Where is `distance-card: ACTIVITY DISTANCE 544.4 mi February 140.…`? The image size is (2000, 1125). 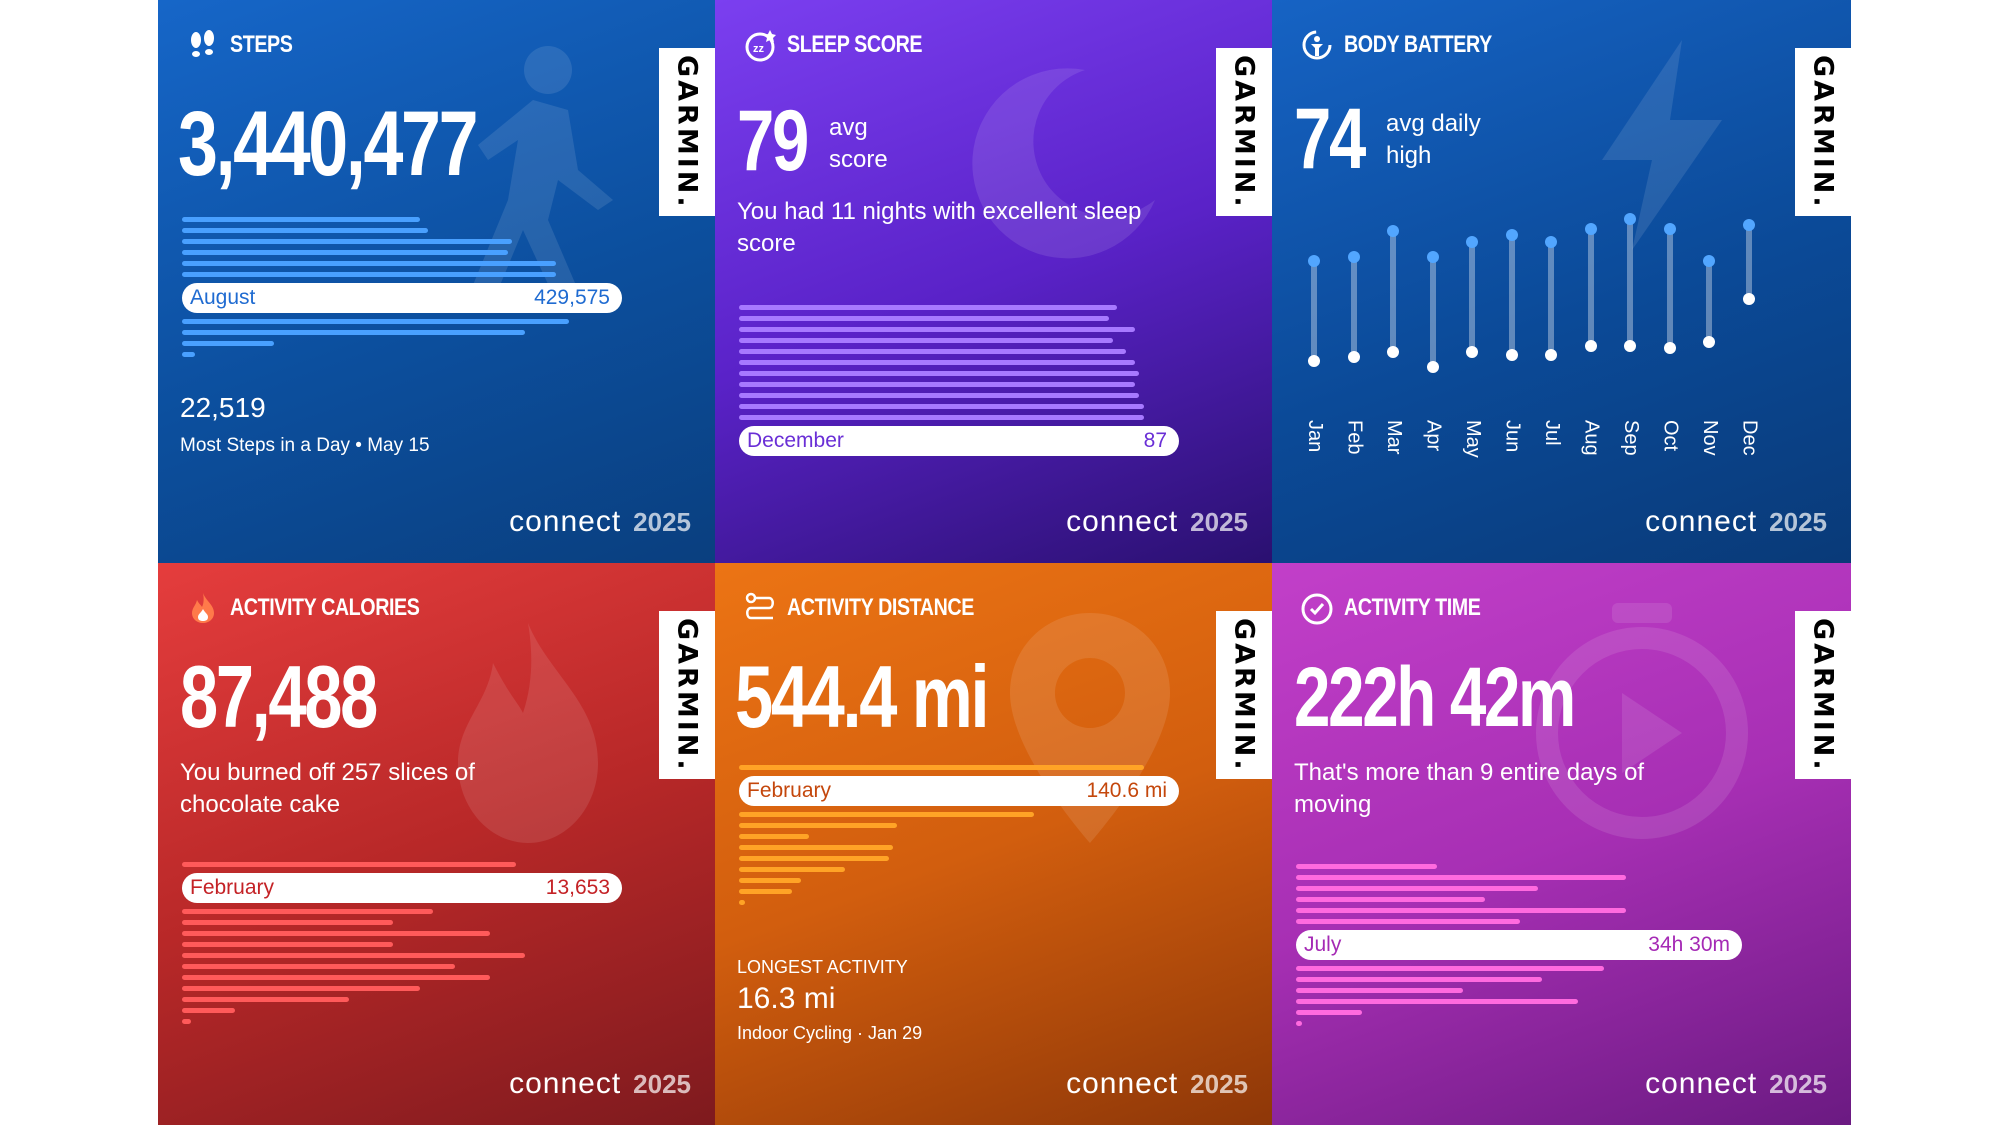
distance-card: ACTIVITY DISTANCE 544.4 mi February 140.… is located at coordinates (993, 844).